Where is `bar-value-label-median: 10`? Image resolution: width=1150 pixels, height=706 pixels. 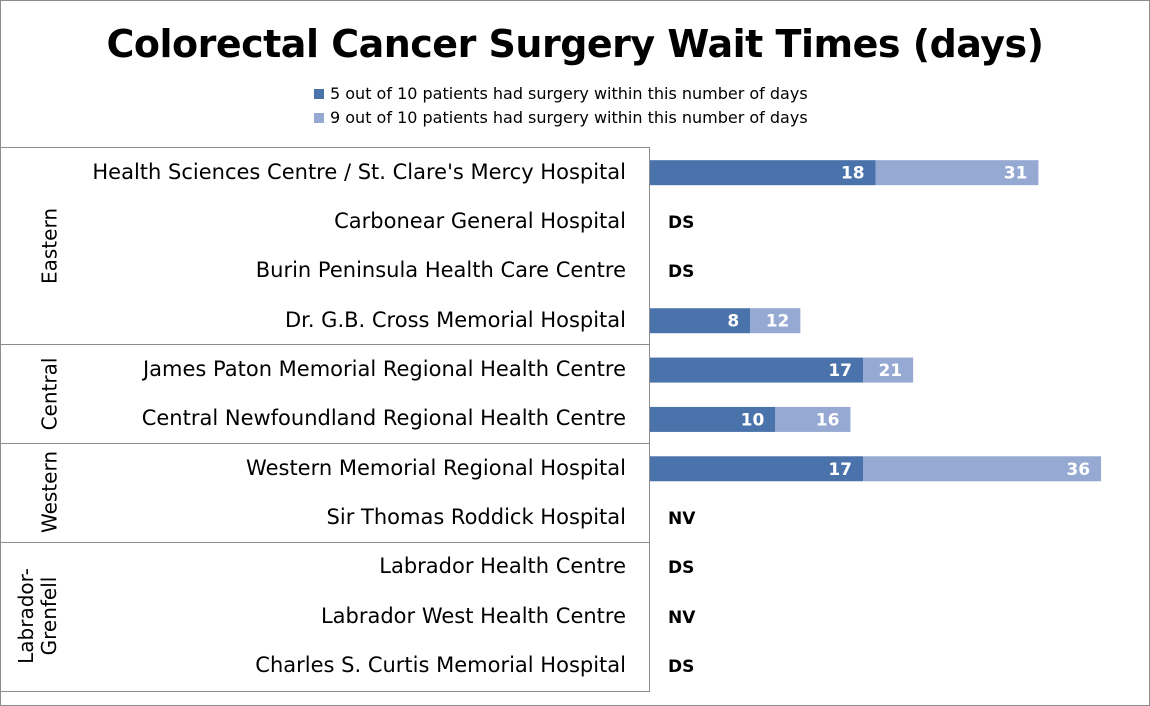
bar-value-label-median: 10 is located at coordinates (753, 420).